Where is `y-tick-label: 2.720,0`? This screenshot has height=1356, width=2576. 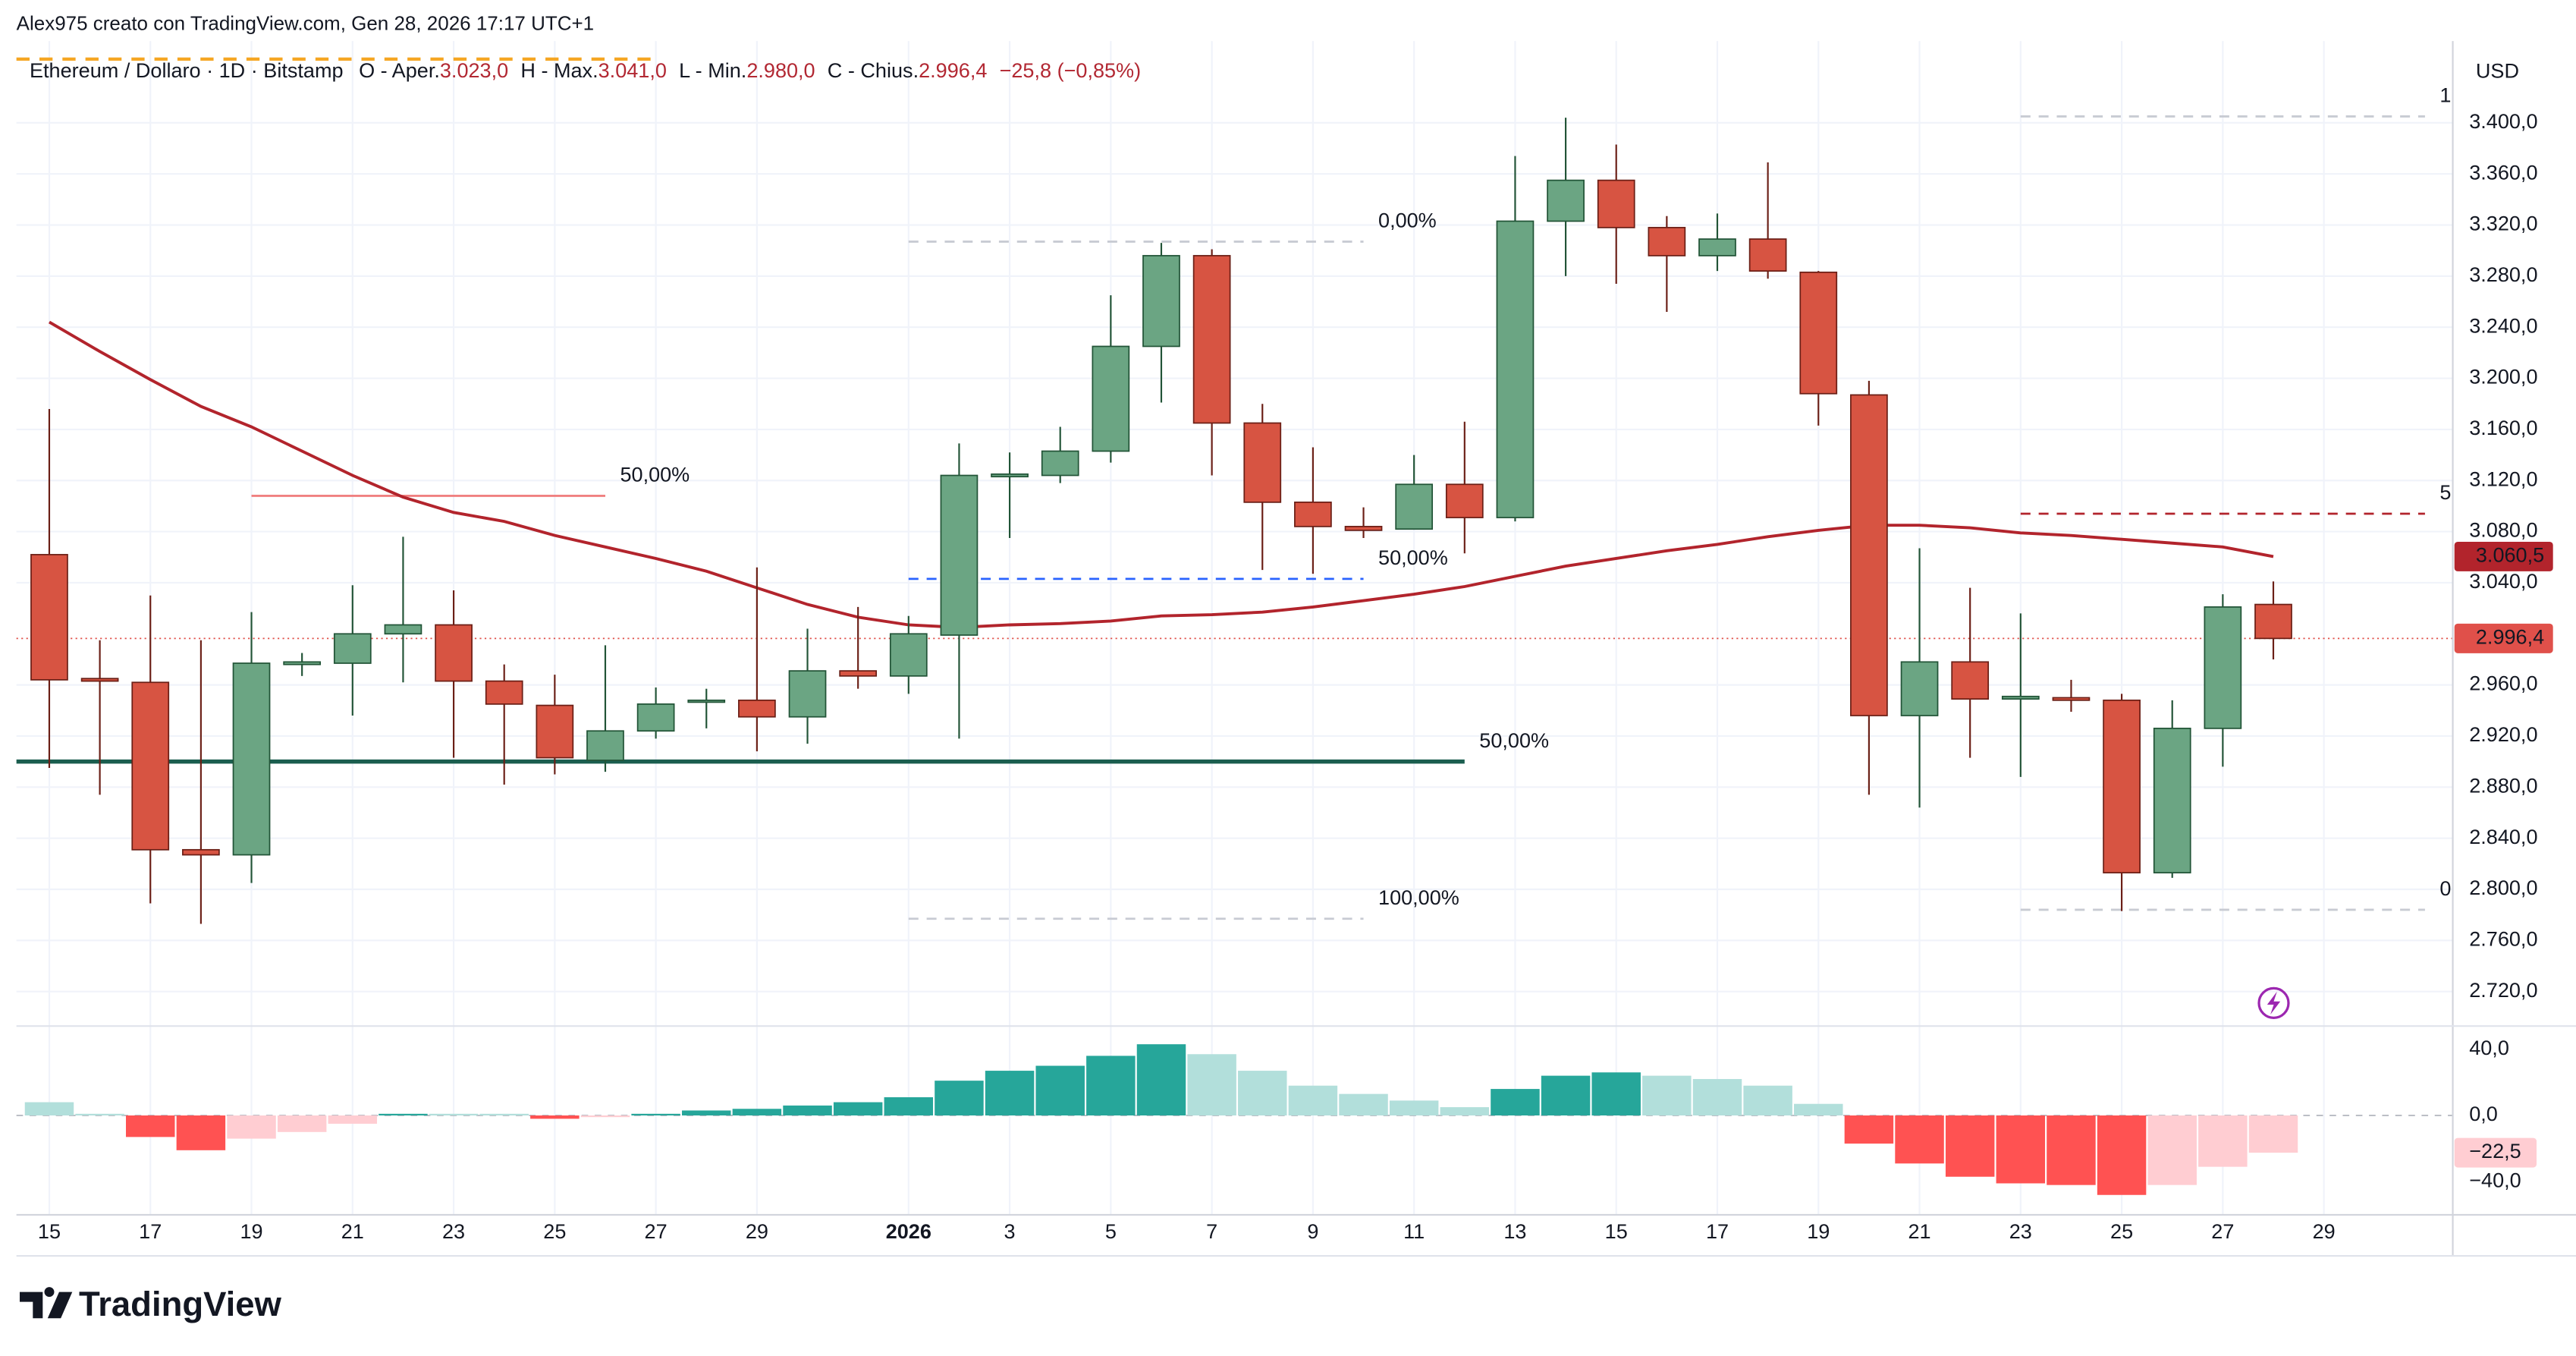
y-tick-label: 2.720,0 is located at coordinates (2503, 990).